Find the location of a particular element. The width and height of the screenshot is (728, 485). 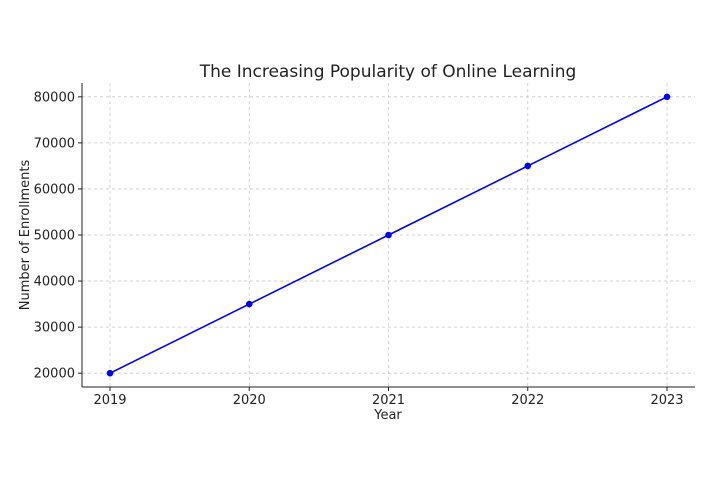

y-tick-label: 70000 is located at coordinates (54, 143).